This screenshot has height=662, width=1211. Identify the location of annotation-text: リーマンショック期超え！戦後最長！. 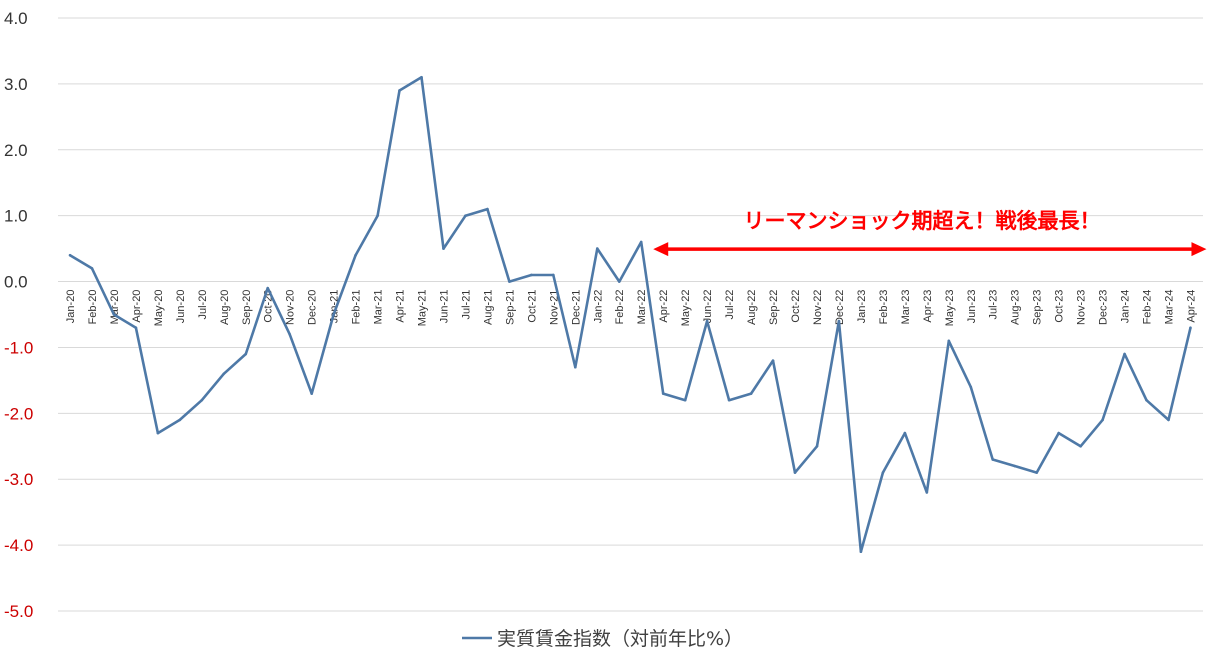
(922, 220).